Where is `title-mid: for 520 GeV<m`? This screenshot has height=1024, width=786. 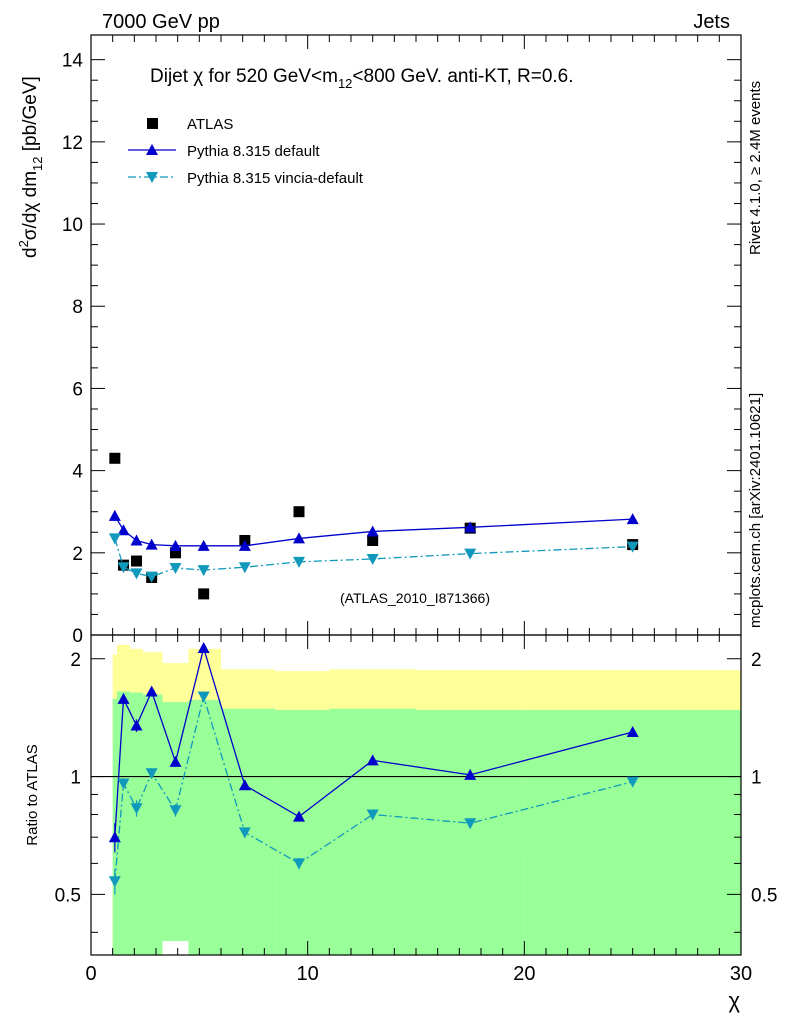 title-mid: for 520 GeV<m is located at coordinates (270, 76).